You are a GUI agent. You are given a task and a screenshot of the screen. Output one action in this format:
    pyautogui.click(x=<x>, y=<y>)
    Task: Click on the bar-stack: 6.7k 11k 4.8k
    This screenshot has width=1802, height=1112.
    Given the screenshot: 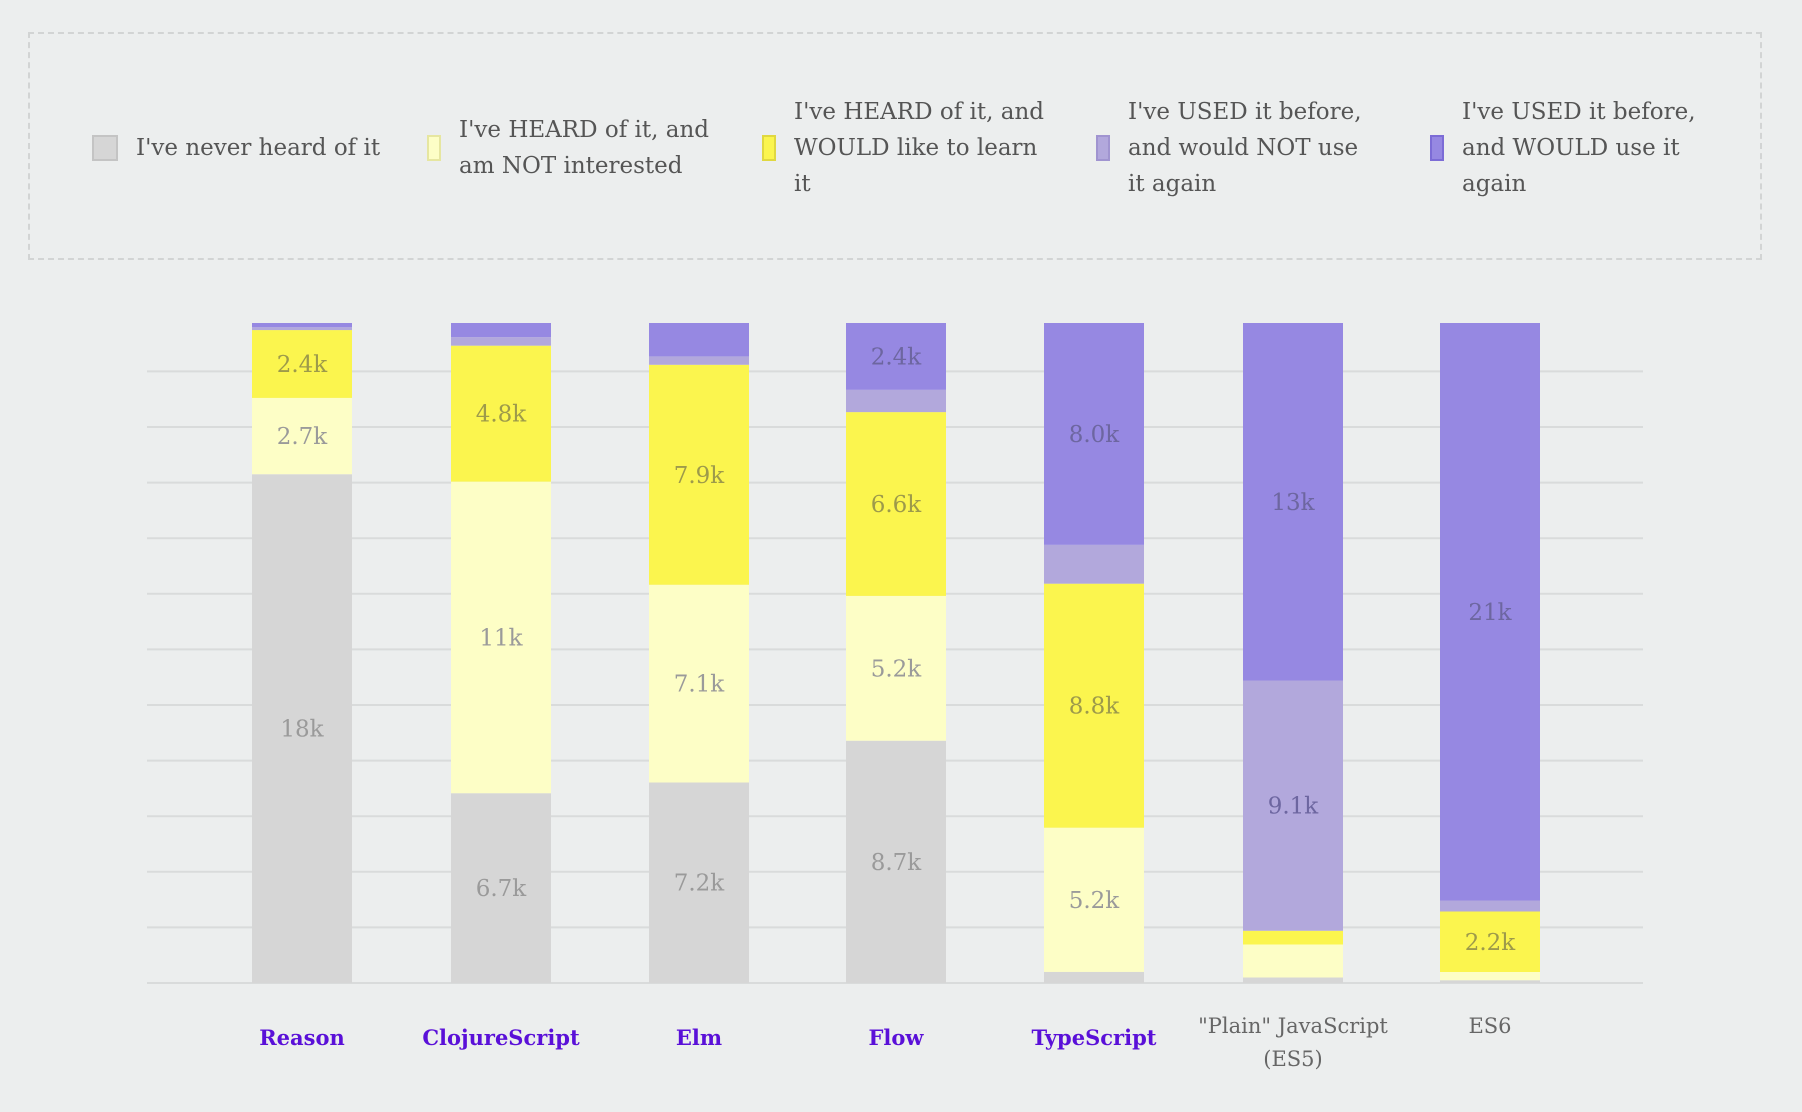 What is the action you would take?
    pyautogui.click(x=501, y=653)
    